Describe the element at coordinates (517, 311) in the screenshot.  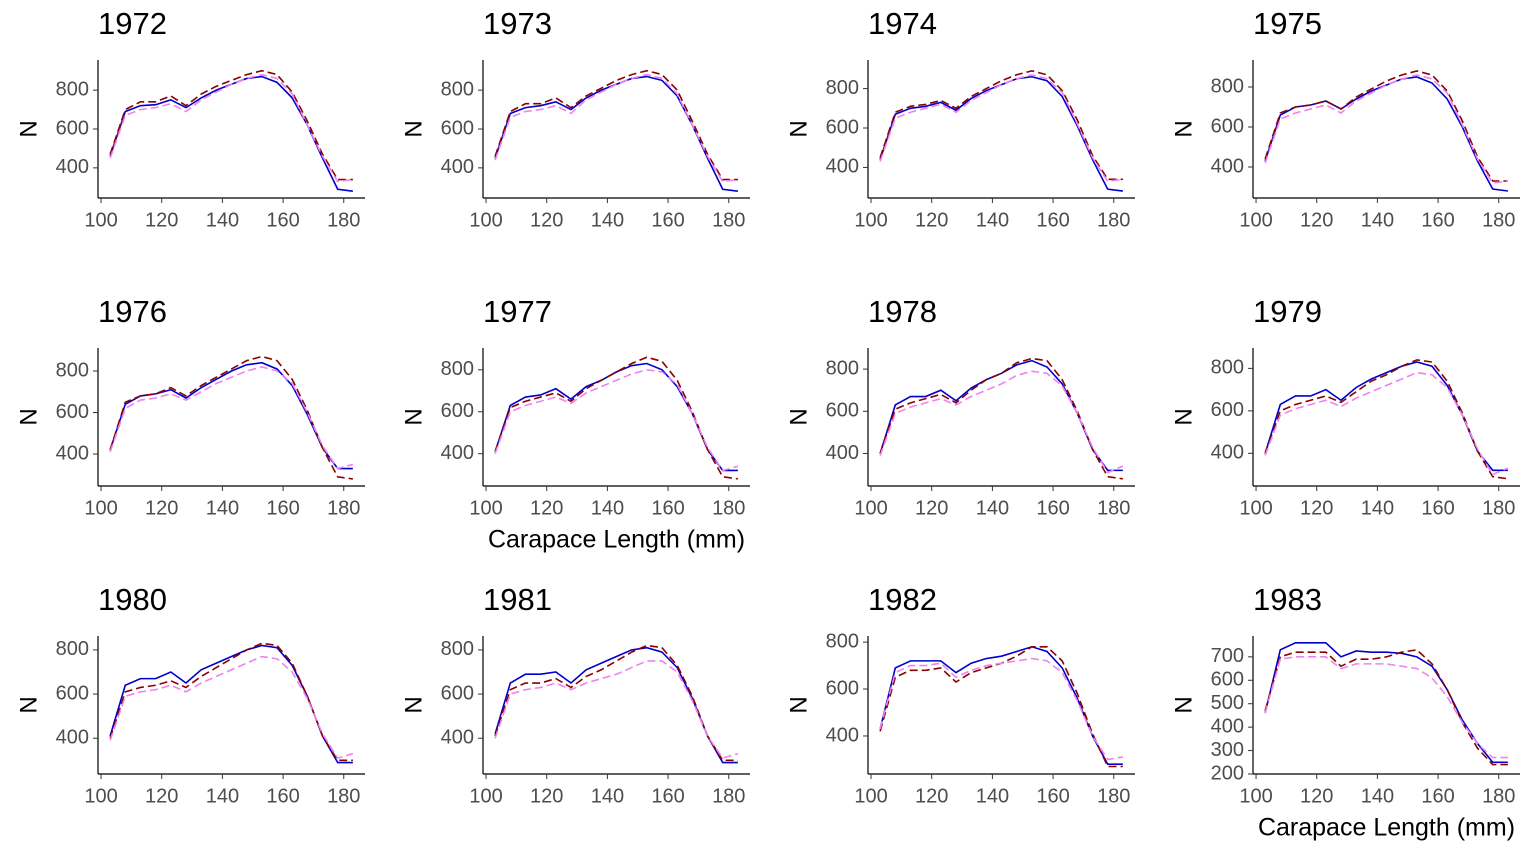
I see `panel-title: 1977` at that location.